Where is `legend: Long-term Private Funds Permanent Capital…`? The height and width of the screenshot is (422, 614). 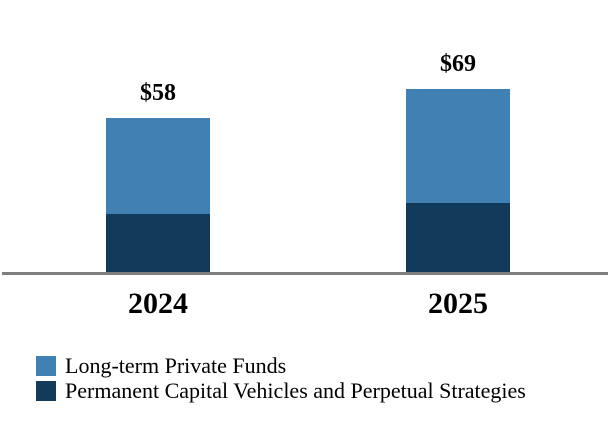
legend: Long-term Private Funds Permanent Capital… is located at coordinates (281, 380).